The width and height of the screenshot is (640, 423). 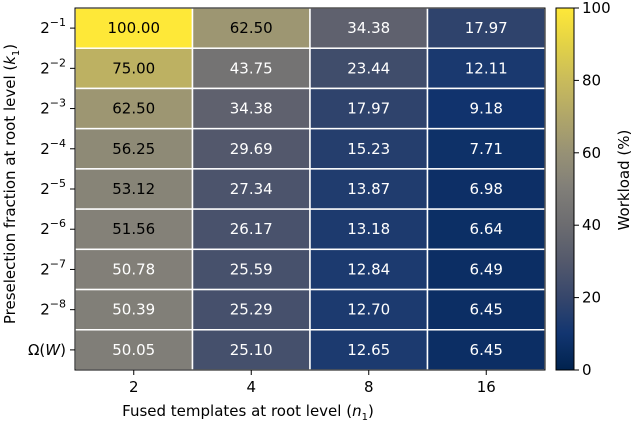 I want to click on x-tick-label: 2, so click(x=134, y=387).